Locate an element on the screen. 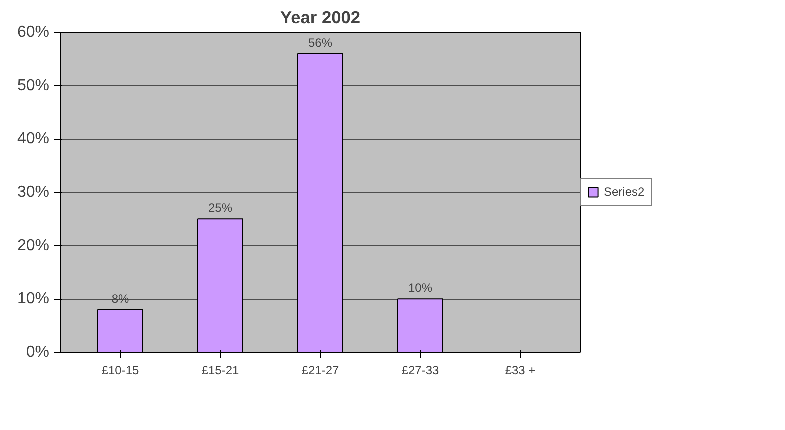 This screenshot has width=785, height=430. text: 10% is located at coordinates (420, 288).